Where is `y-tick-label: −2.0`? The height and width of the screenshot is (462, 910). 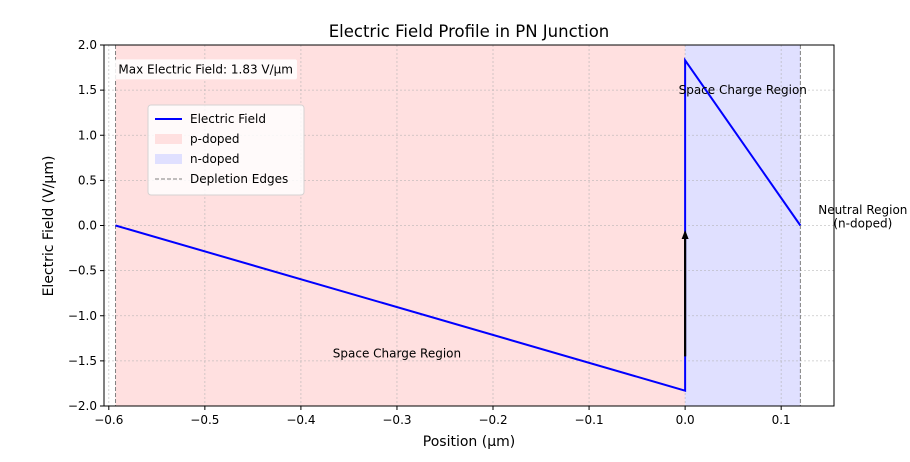 y-tick-label: −2.0 is located at coordinates (82, 406).